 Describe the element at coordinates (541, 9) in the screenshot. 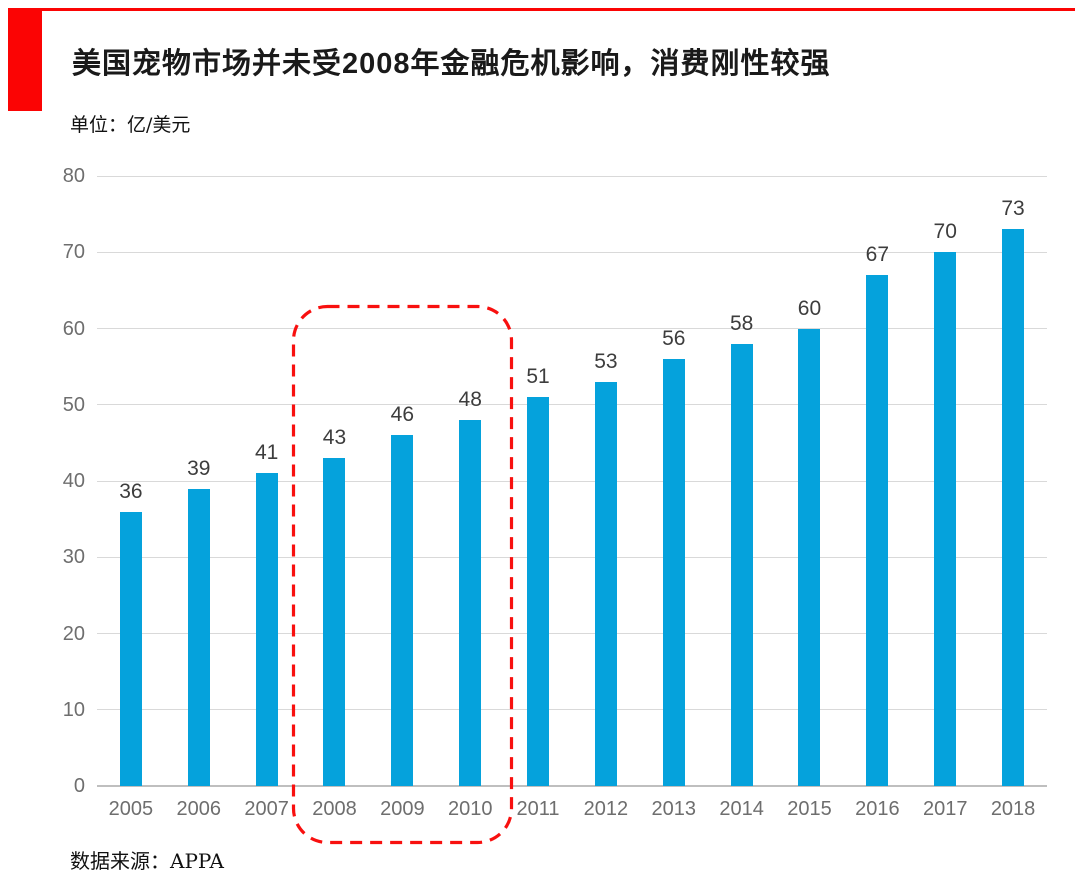

I see `top-rule` at that location.